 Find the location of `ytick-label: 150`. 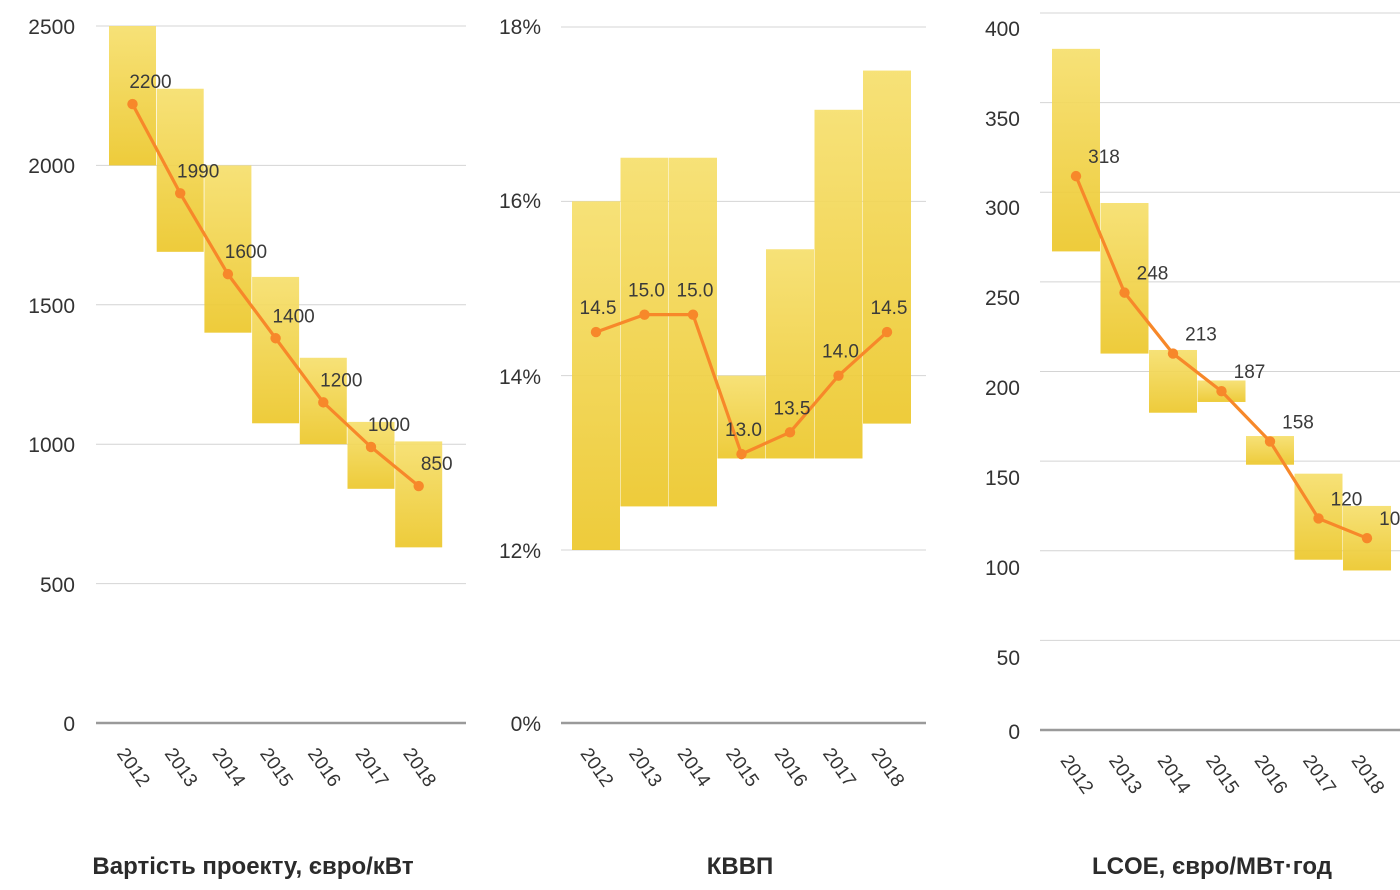

ytick-label: 150 is located at coordinates (1002, 478).